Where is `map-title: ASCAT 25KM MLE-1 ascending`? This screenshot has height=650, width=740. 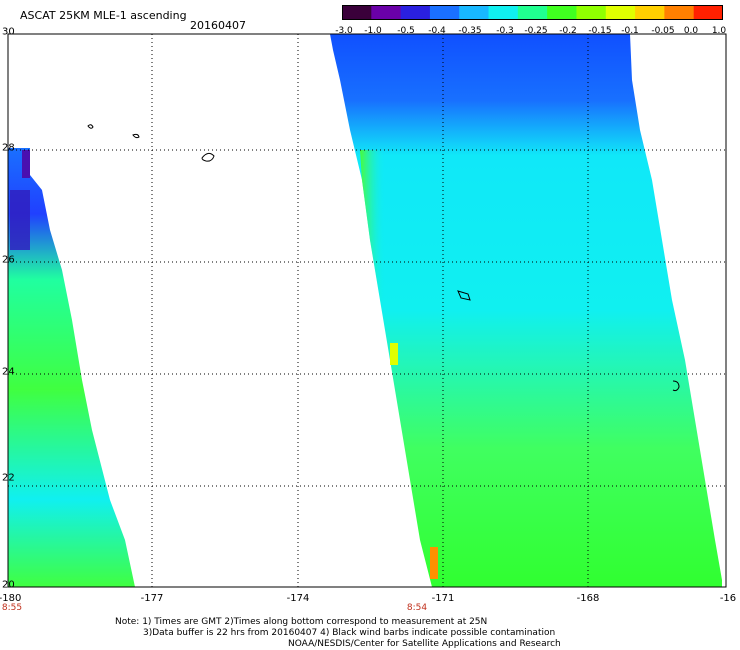 map-title: ASCAT 25KM MLE-1 ascending is located at coordinates (103, 15).